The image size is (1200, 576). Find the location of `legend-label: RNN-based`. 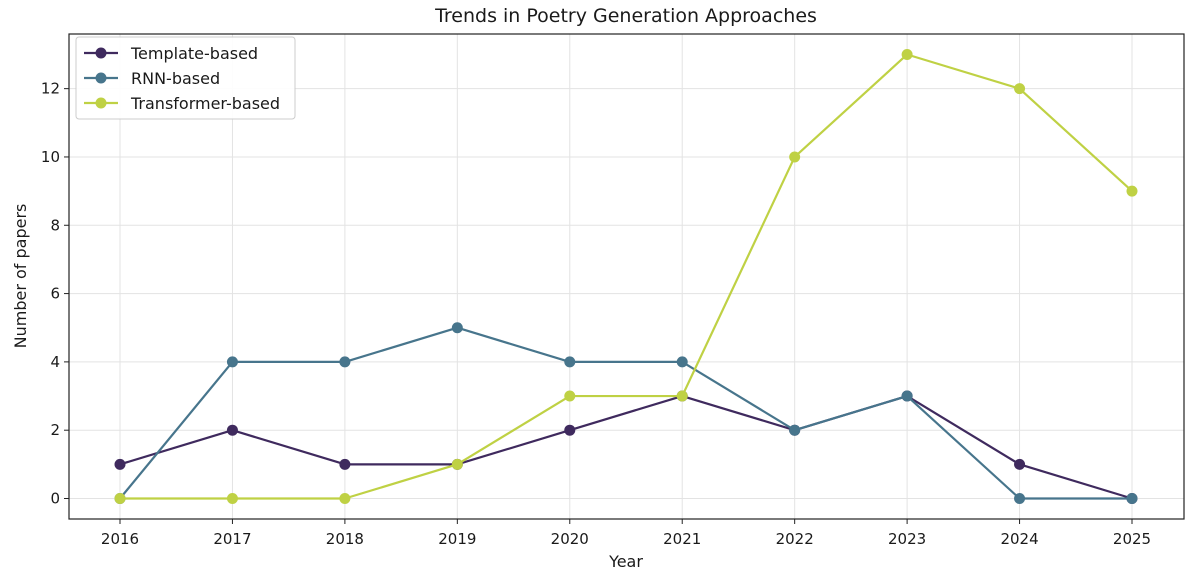

legend-label: RNN-based is located at coordinates (175, 78).